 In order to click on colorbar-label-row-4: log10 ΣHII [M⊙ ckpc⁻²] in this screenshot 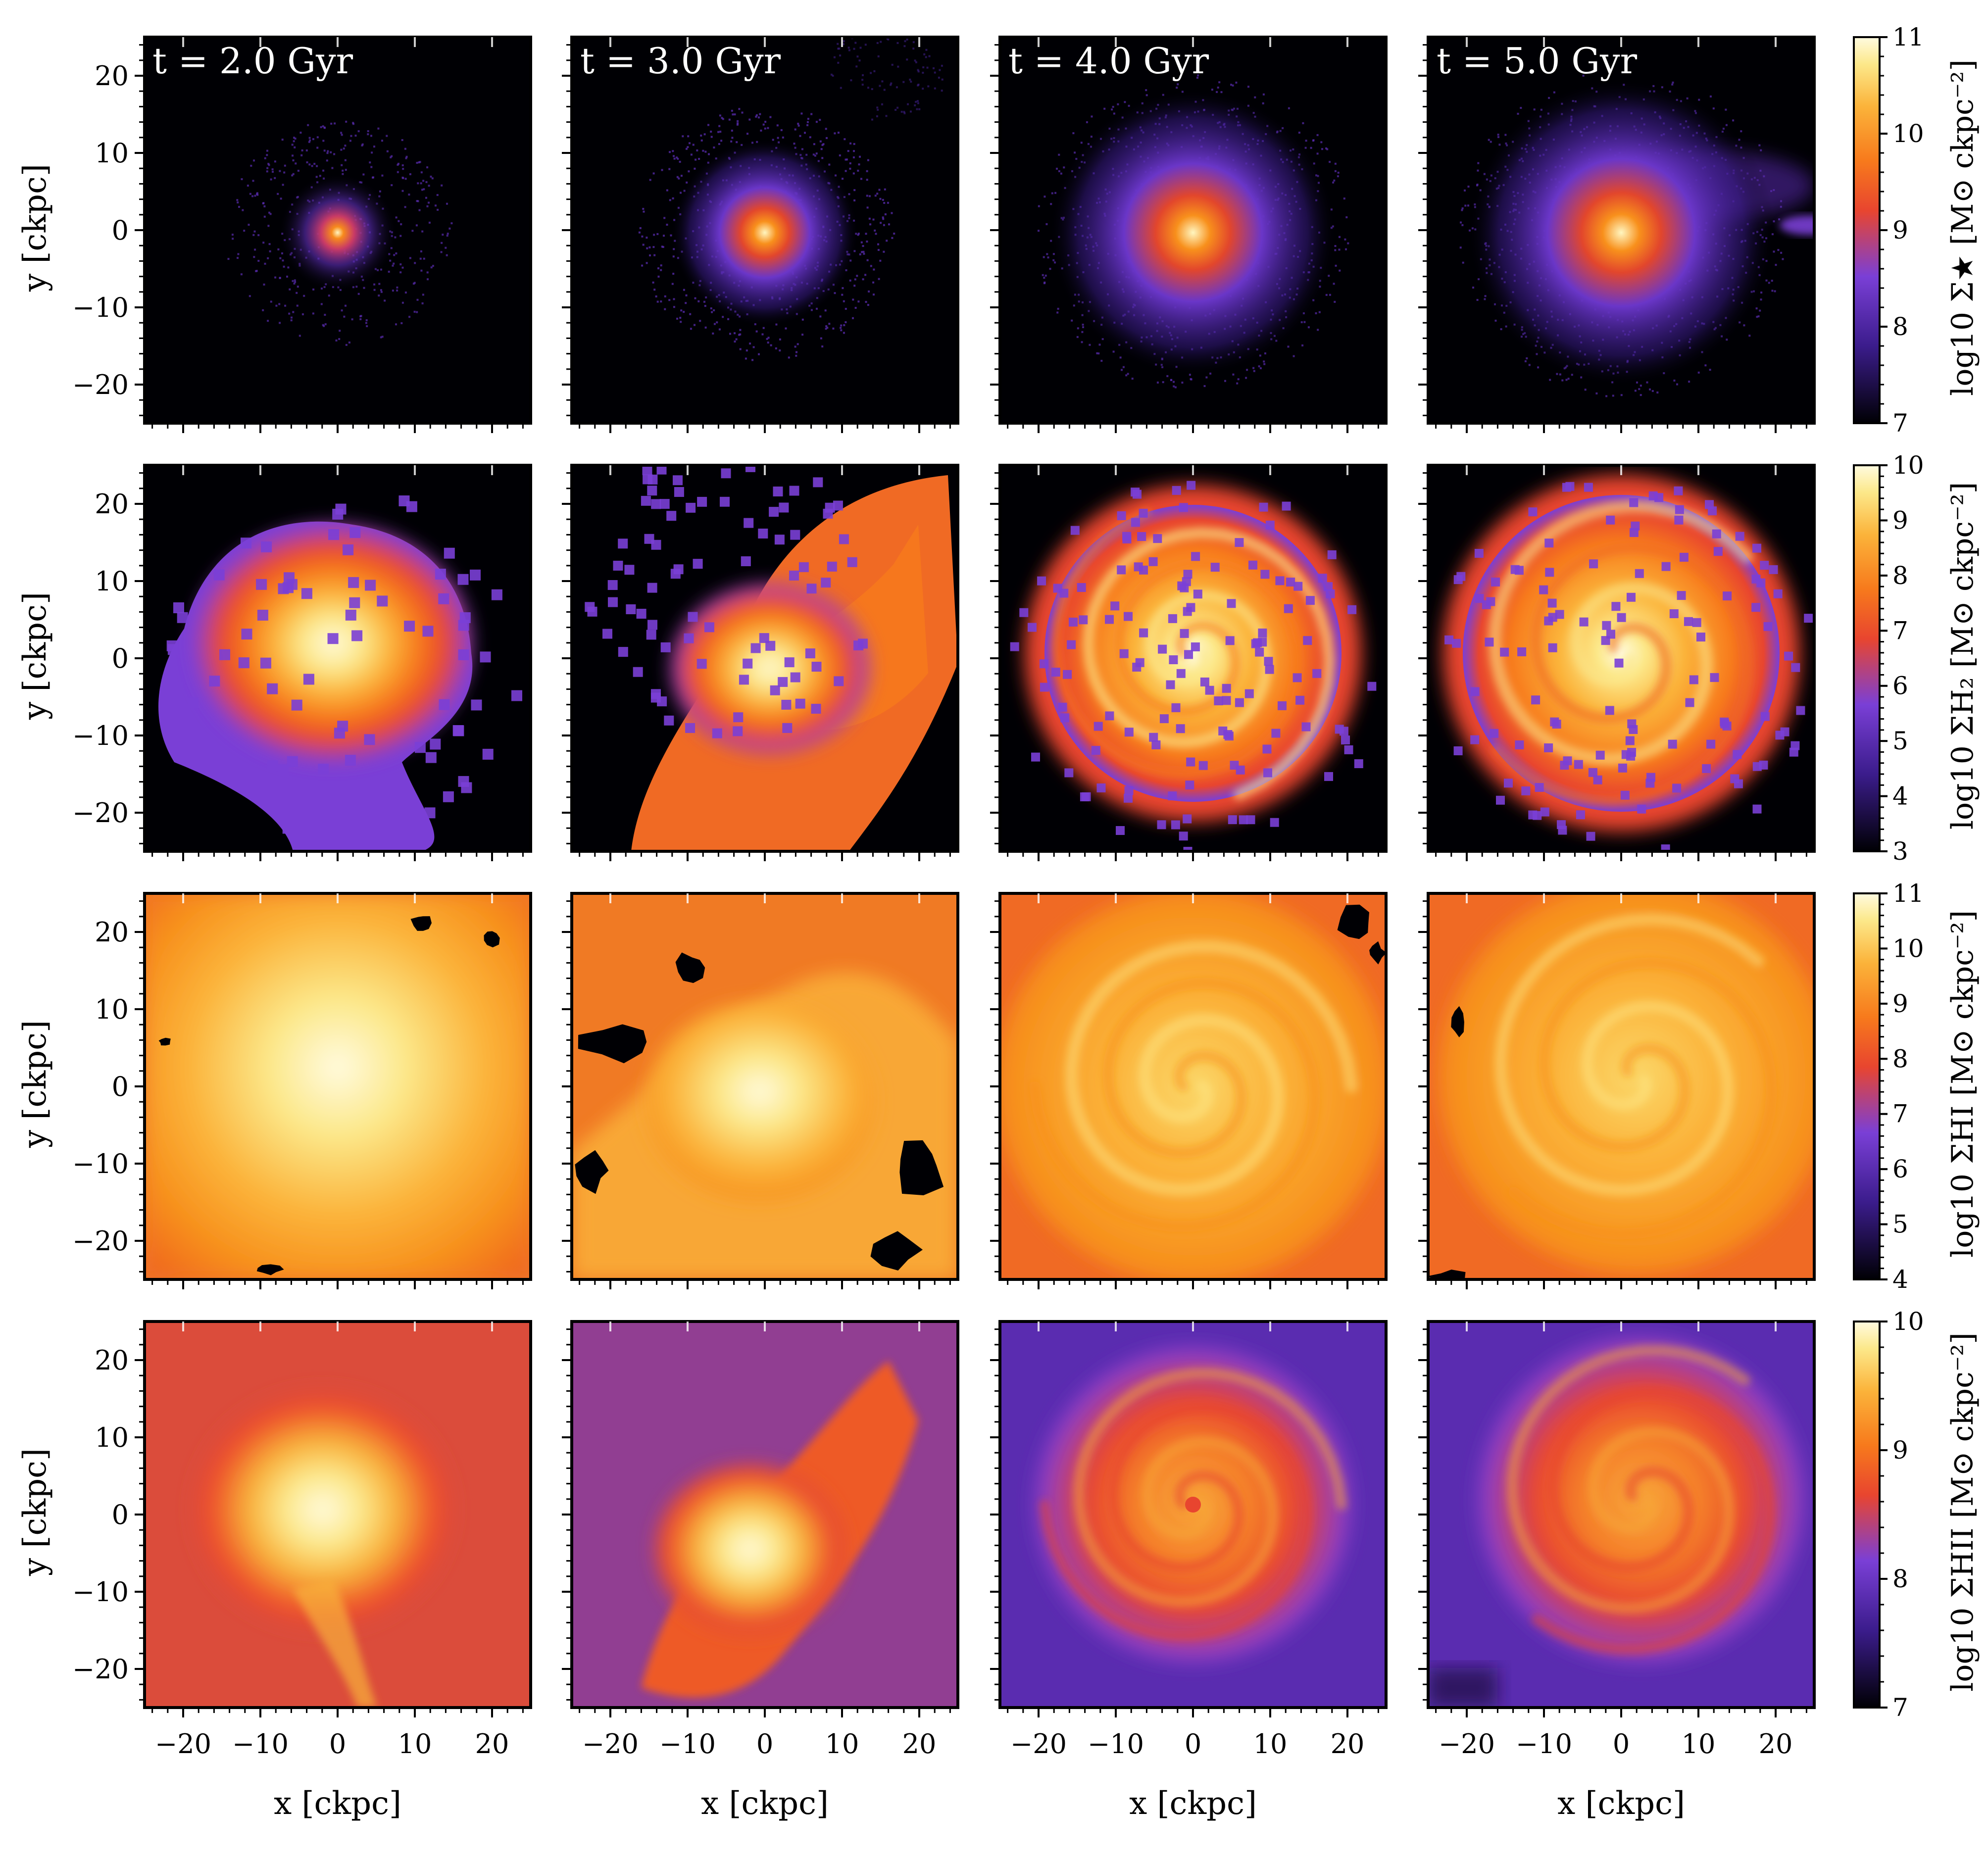, I will do `click(1962, 1512)`.